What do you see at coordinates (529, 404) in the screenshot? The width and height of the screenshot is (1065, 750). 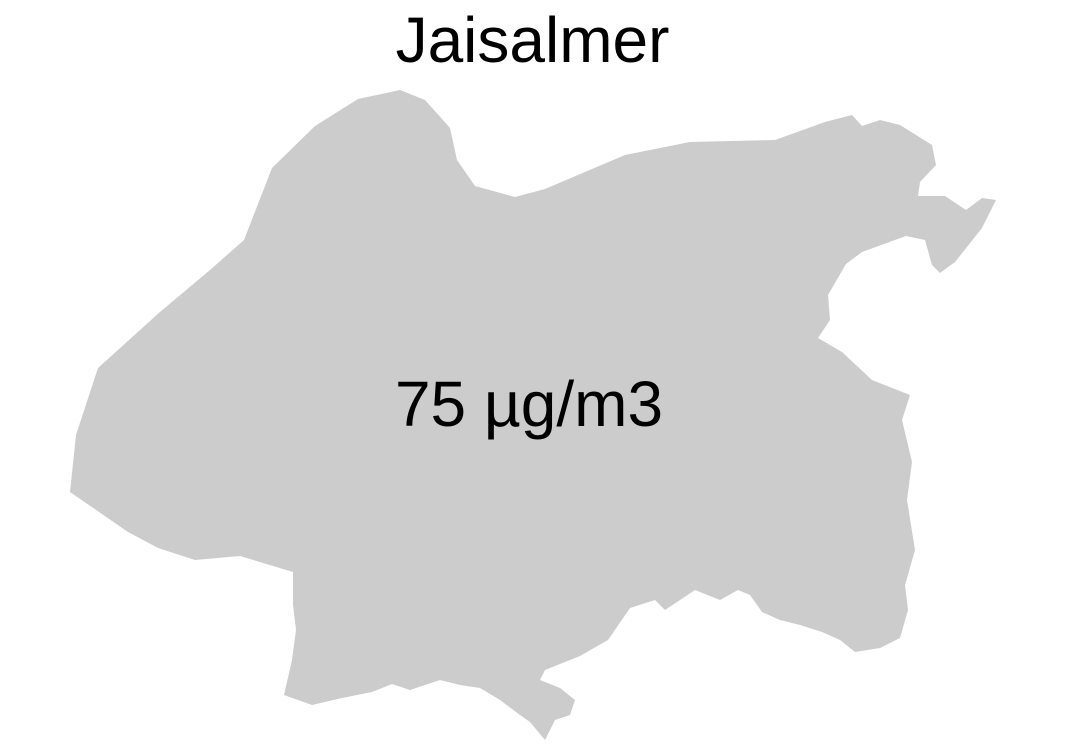 I see `pollution-value-label: 75 µg/m3` at bounding box center [529, 404].